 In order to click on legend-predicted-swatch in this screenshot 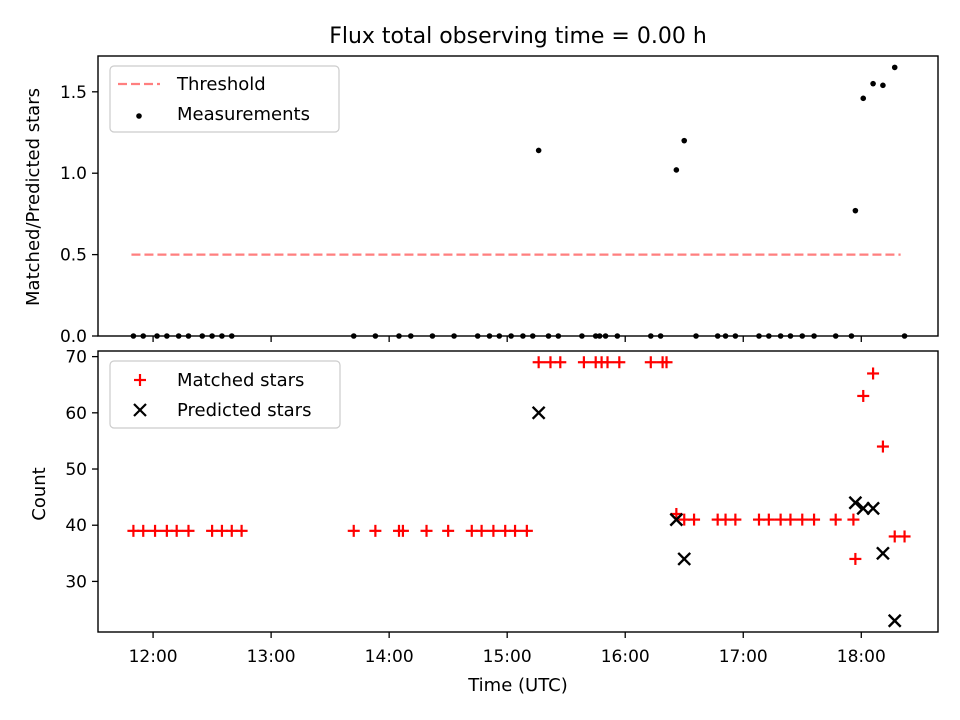, I will do `click(140, 410)`.